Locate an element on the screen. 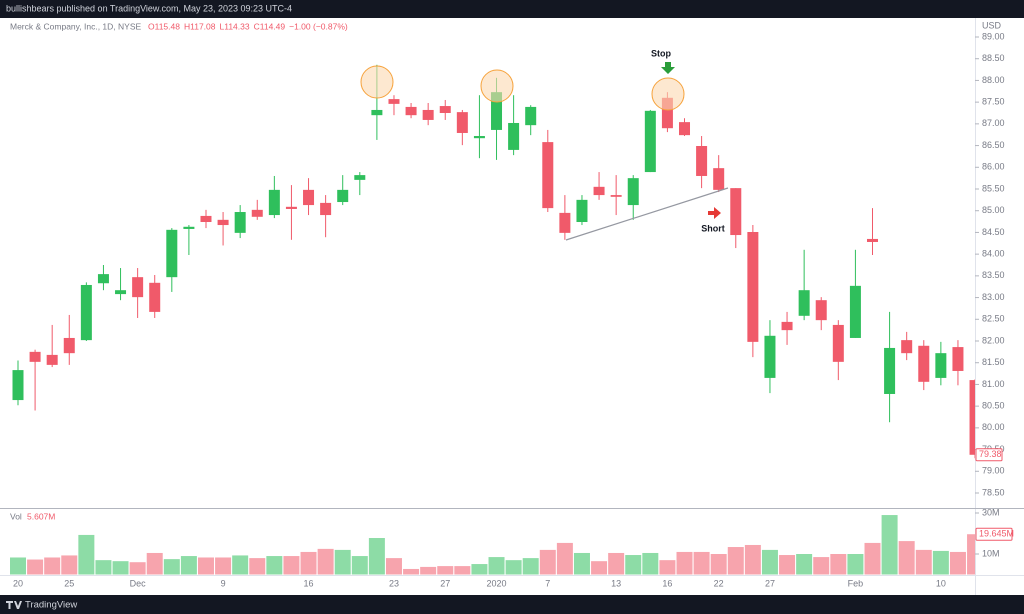  y-tick-label: 80.00 is located at coordinates (993, 427).